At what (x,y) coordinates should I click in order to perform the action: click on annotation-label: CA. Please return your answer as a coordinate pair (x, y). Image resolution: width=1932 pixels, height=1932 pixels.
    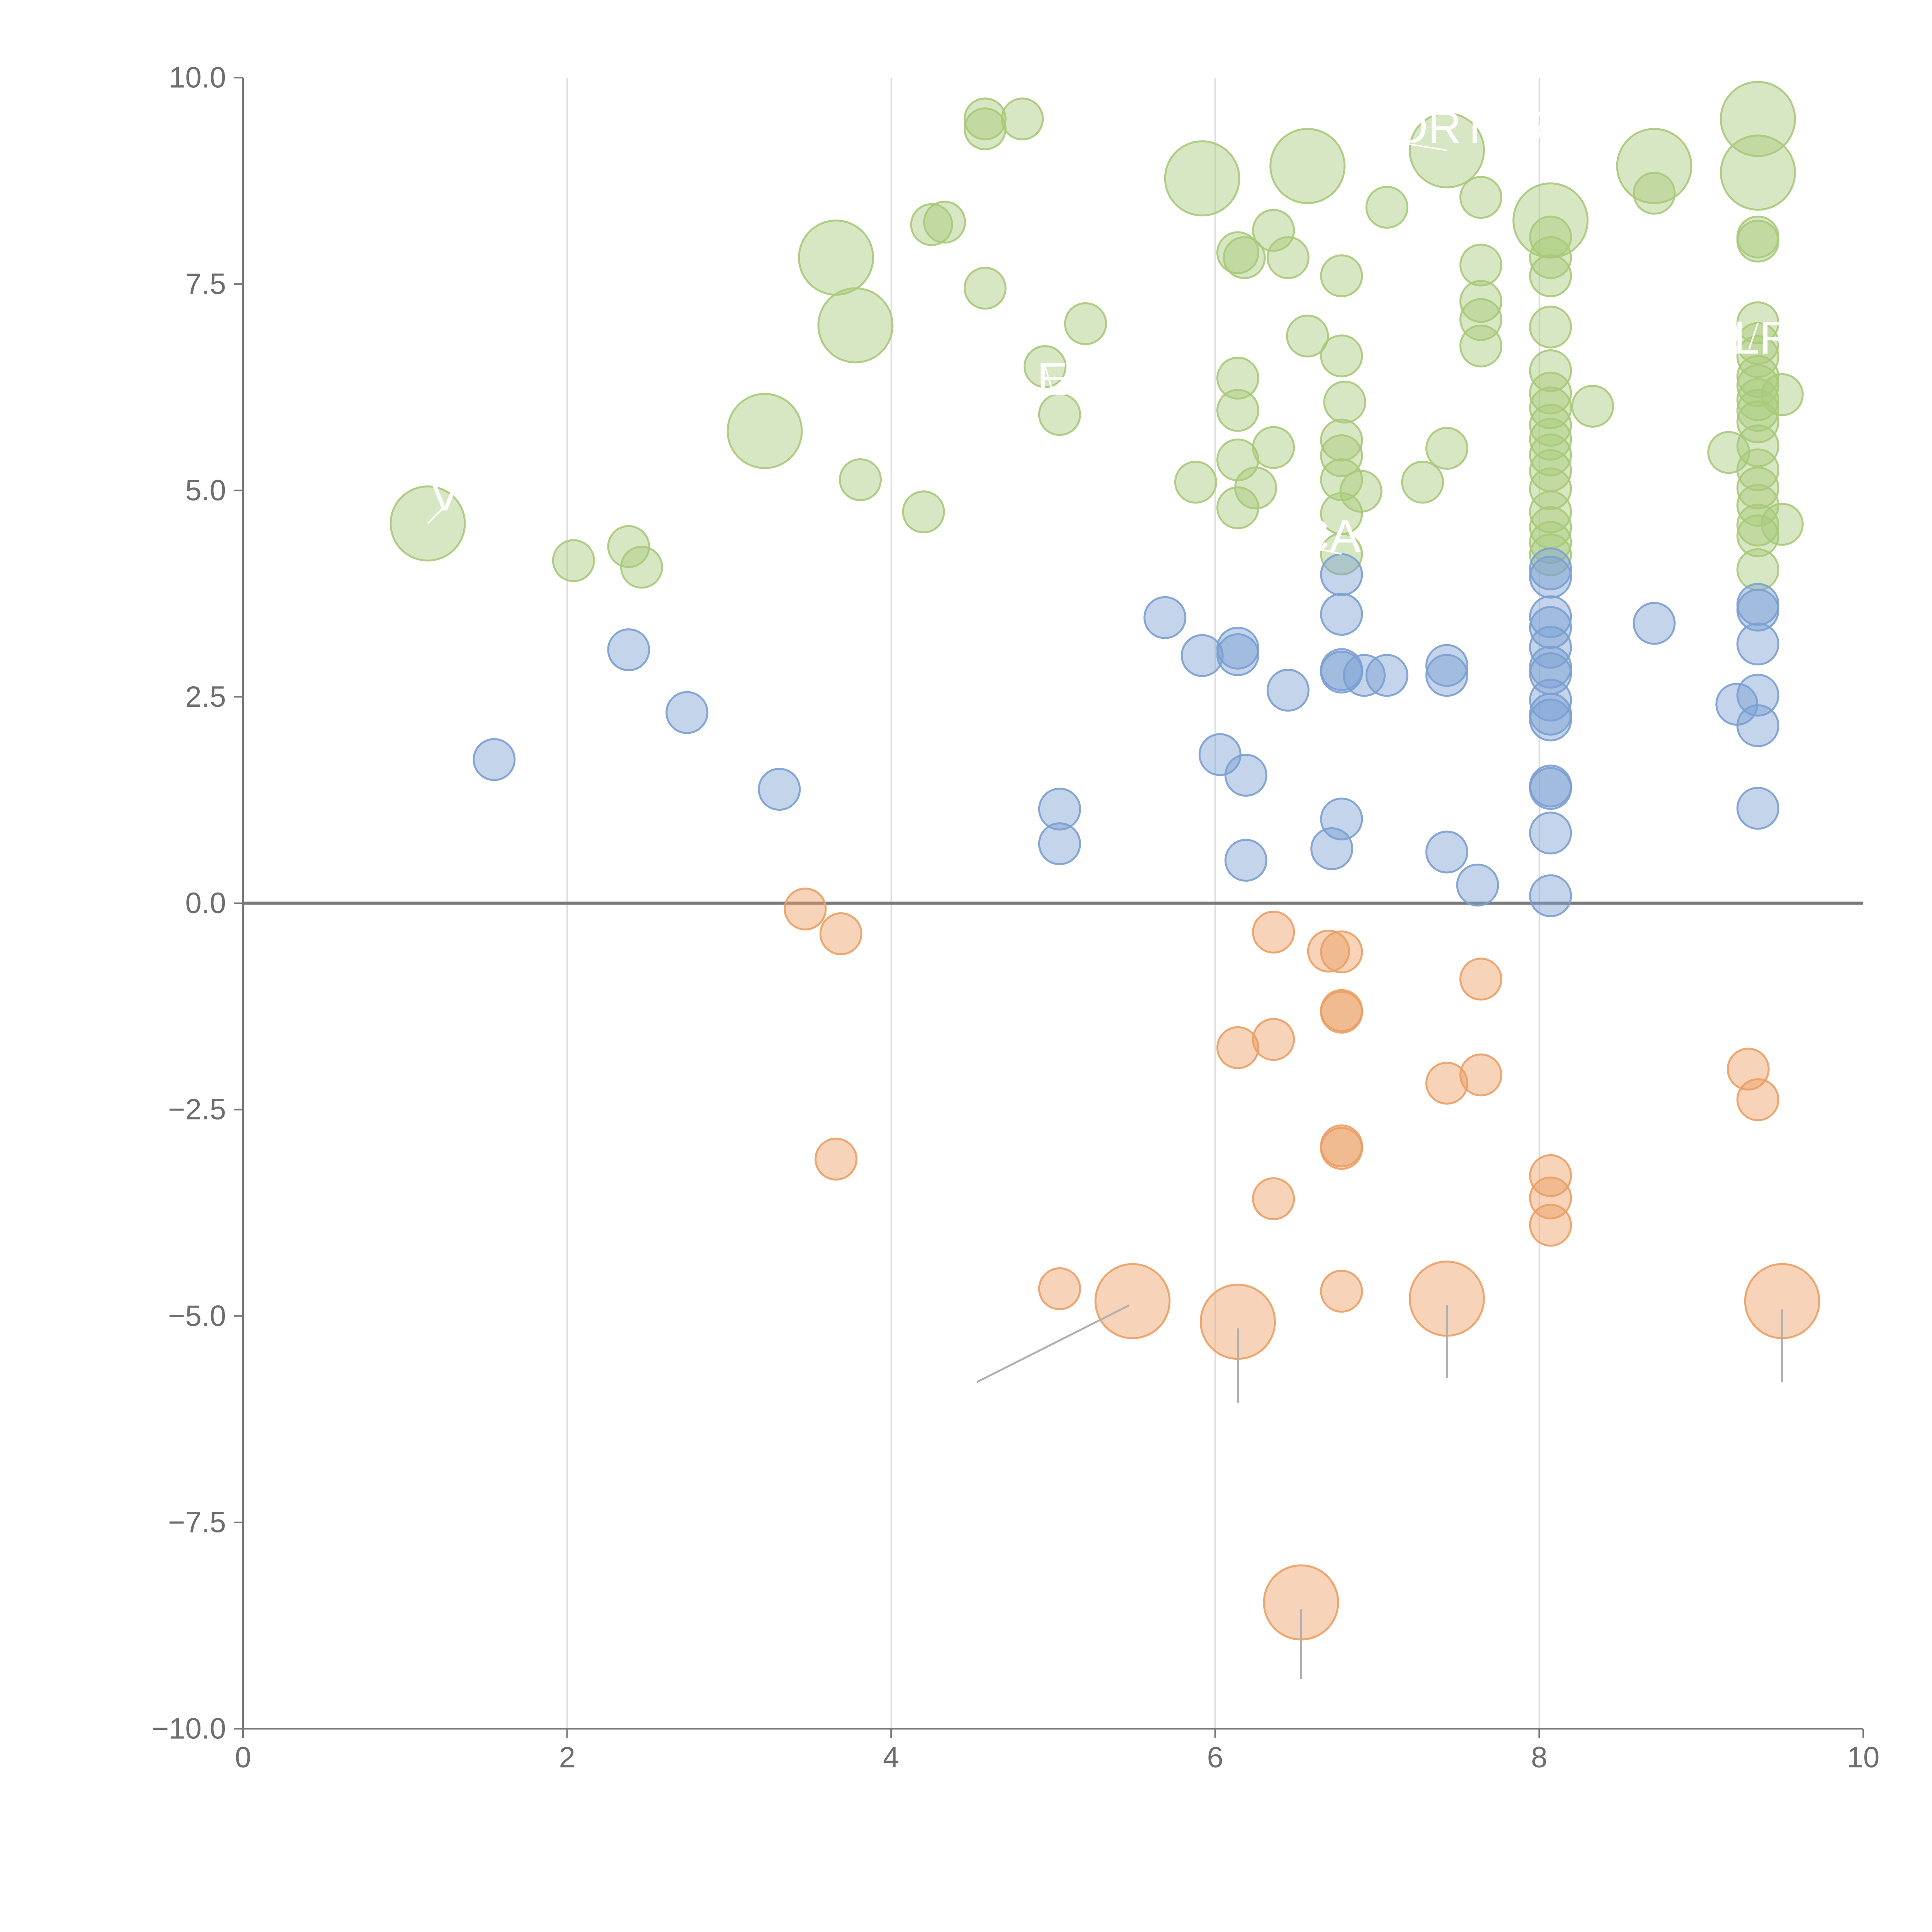
    Looking at the image, I should click on (1328, 536).